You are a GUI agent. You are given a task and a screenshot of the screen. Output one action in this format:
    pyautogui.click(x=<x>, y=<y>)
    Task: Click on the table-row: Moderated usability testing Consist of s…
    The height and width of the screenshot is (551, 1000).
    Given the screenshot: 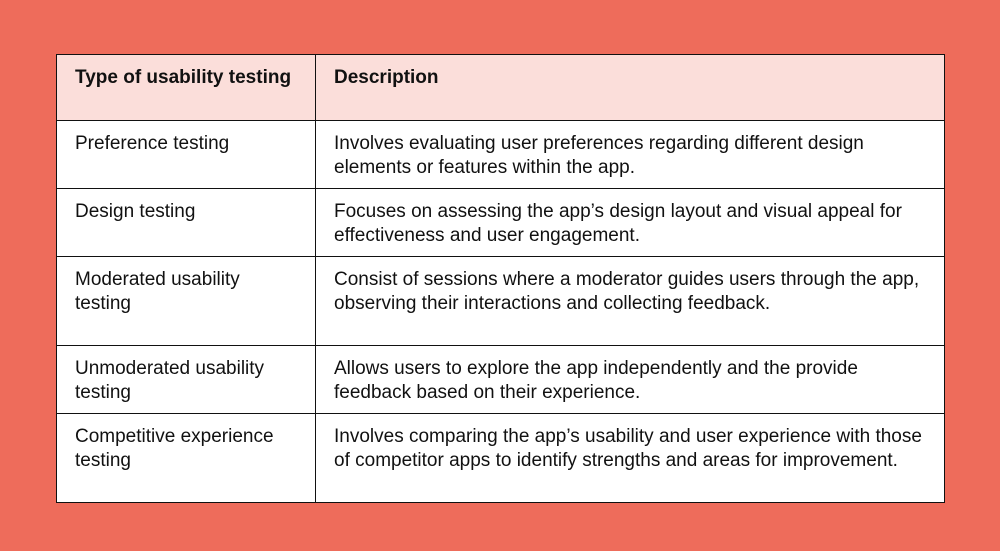 What is the action you would take?
    pyautogui.click(x=500, y=301)
    